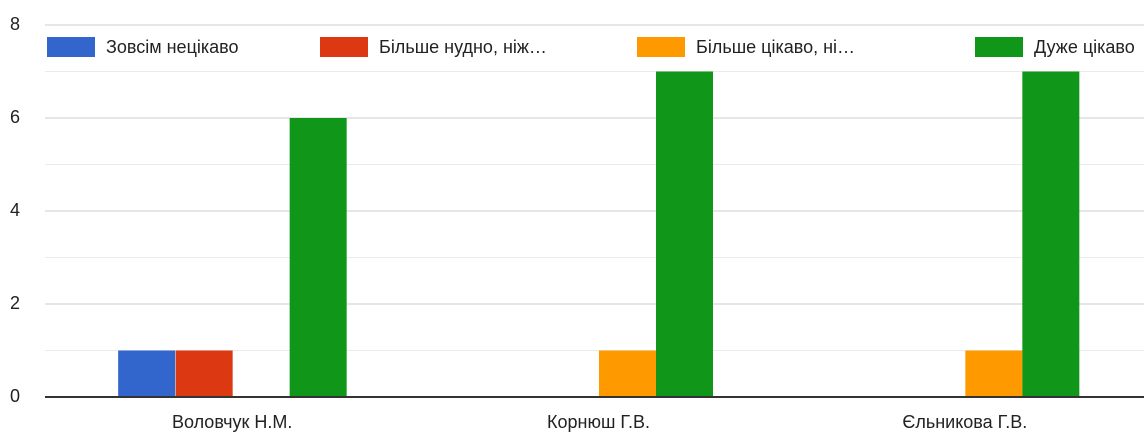  What do you see at coordinates (1084, 47) in the screenshot?
I see `legend-label: Дуже цікаво` at bounding box center [1084, 47].